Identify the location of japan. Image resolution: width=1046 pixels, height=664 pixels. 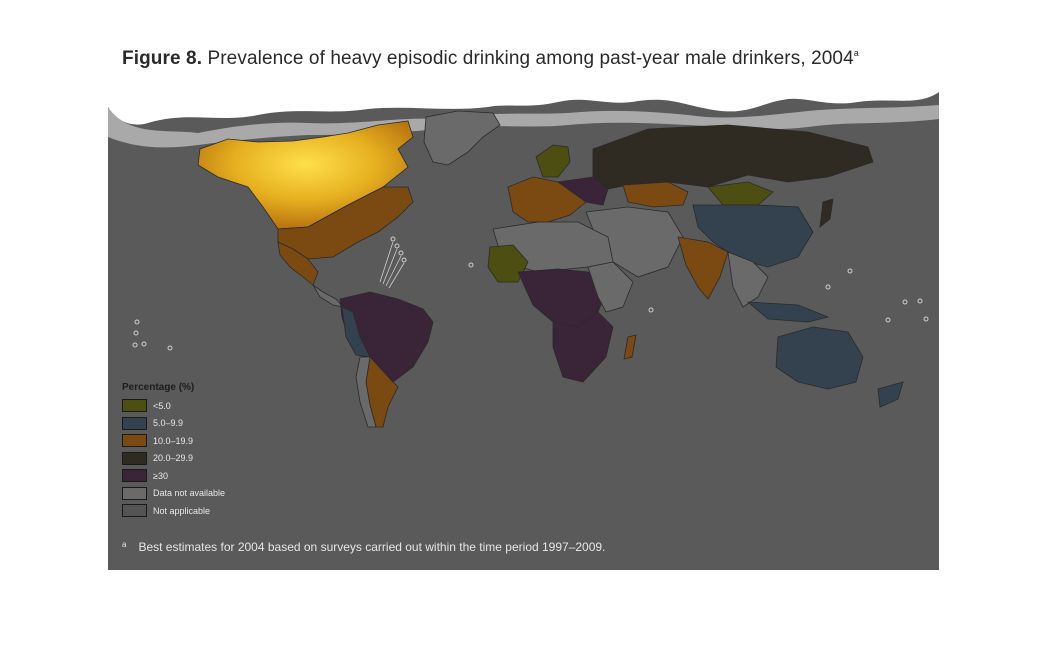
(826, 213).